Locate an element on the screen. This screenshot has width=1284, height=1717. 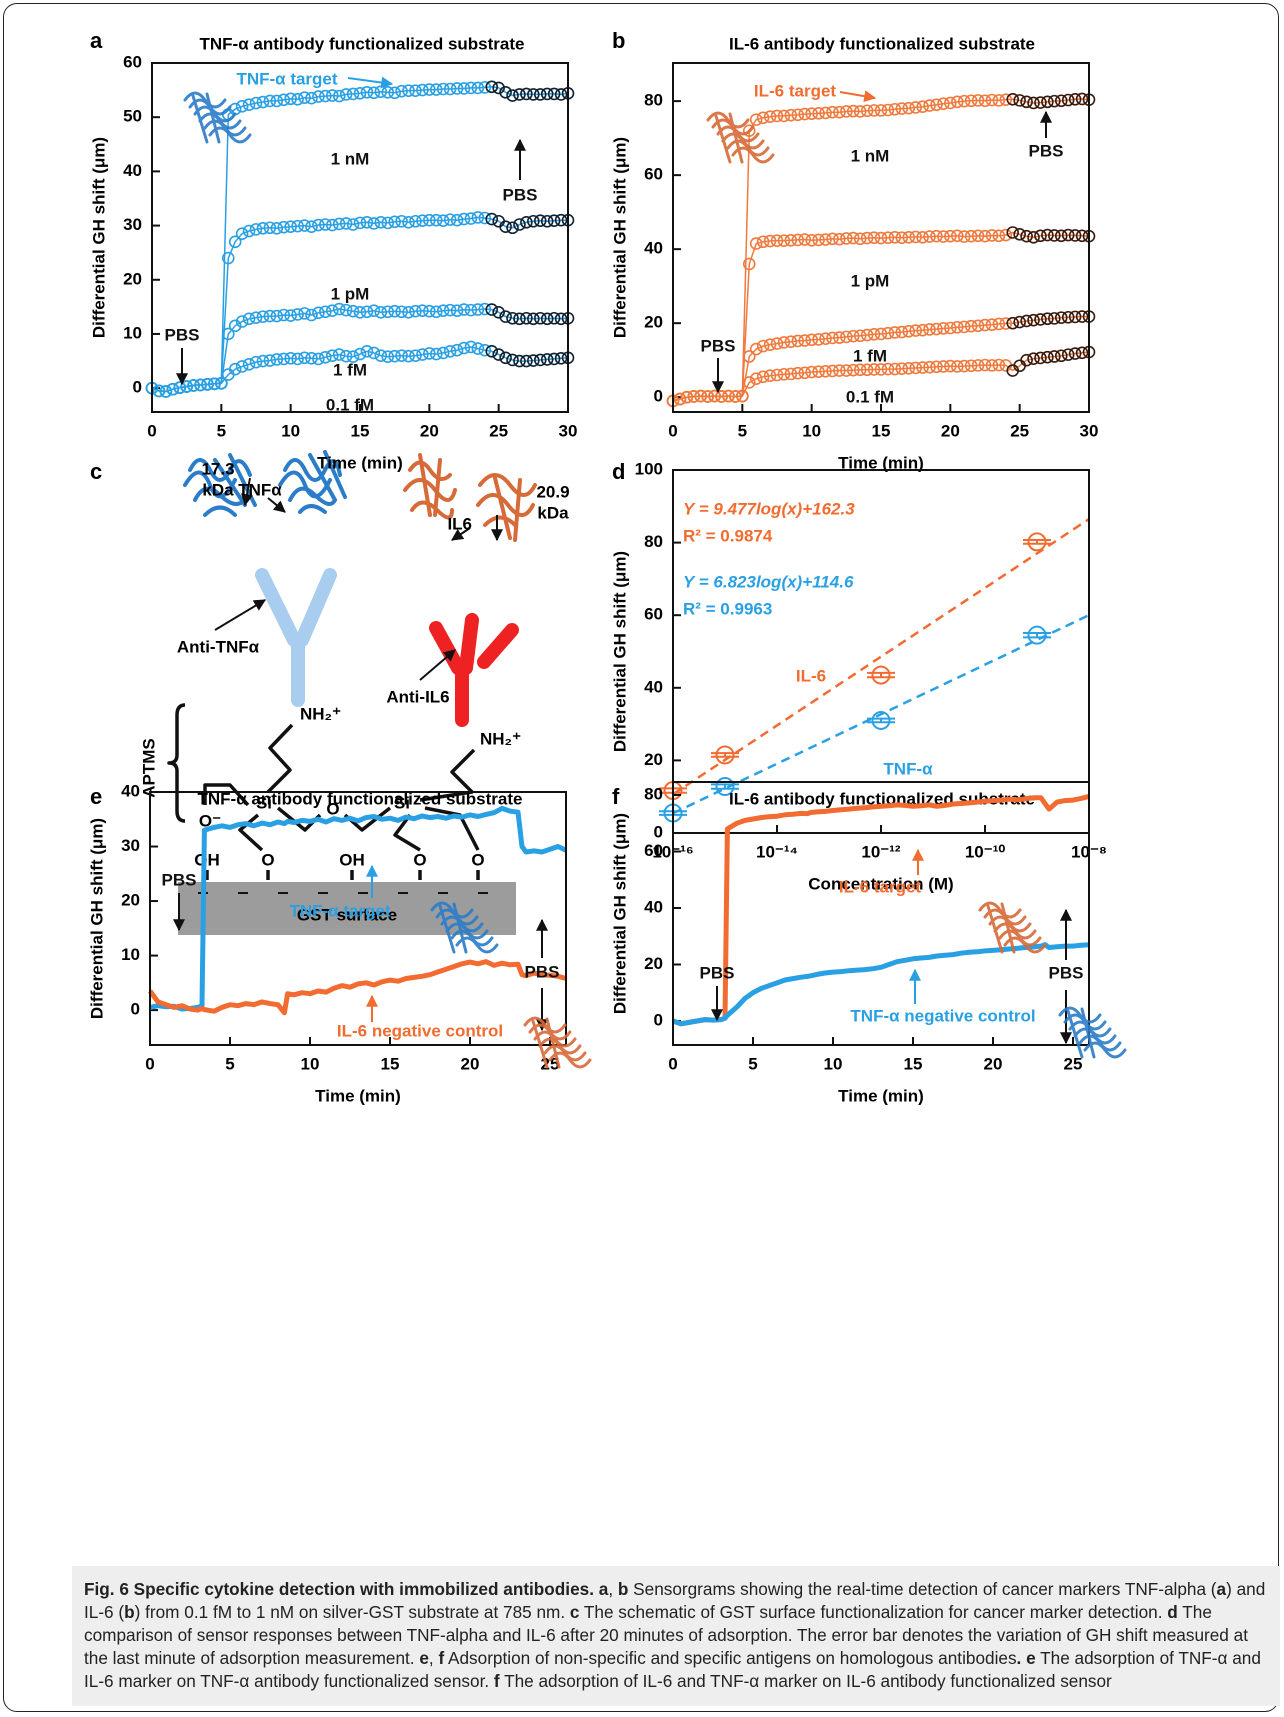
y-tick-label: 0 is located at coordinates (135, 1009).